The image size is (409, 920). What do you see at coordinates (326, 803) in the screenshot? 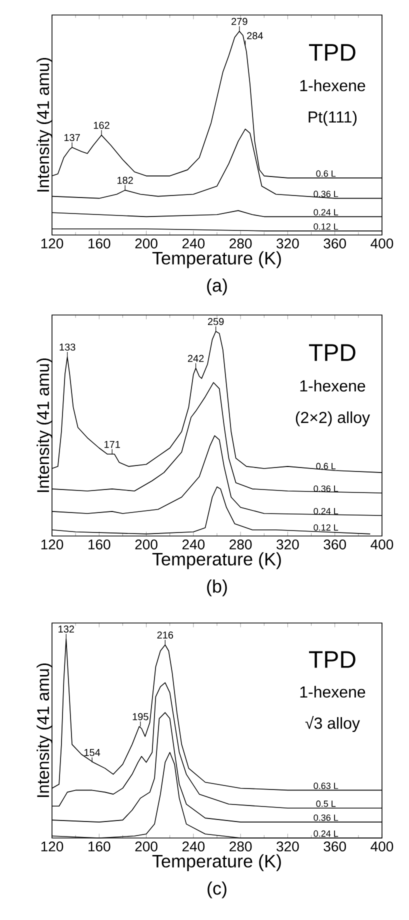
I see `series-label: 0.5 L` at bounding box center [326, 803].